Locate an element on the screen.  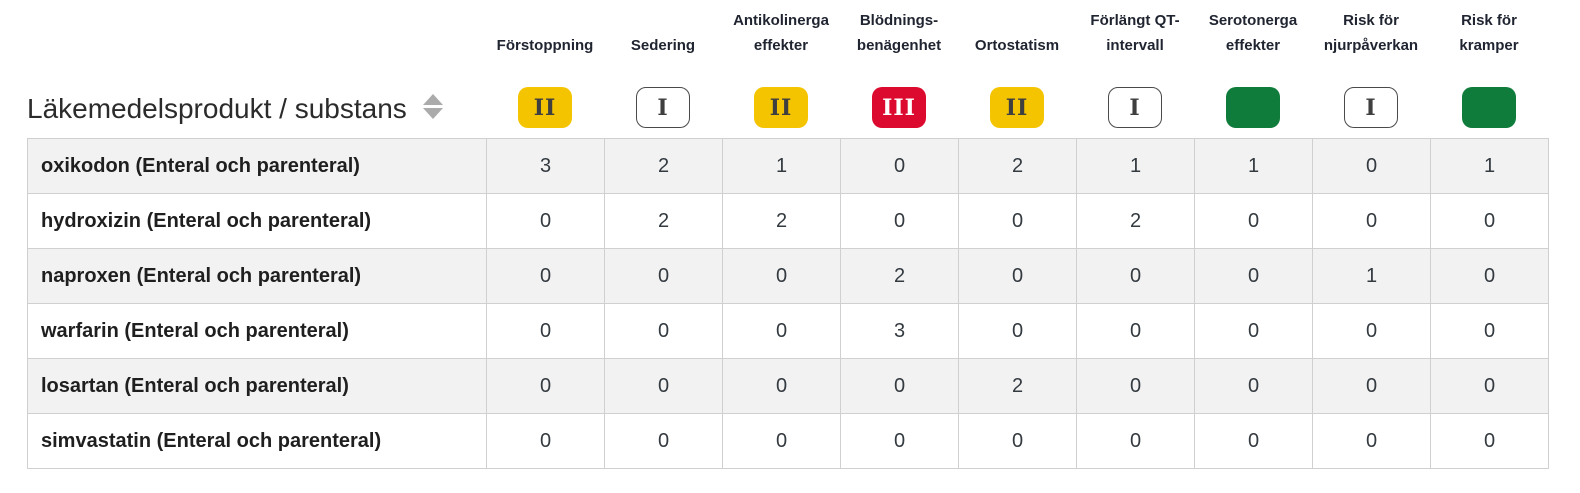
column-label: Risk för njurpåverkan is located at coordinates (1371, 33).